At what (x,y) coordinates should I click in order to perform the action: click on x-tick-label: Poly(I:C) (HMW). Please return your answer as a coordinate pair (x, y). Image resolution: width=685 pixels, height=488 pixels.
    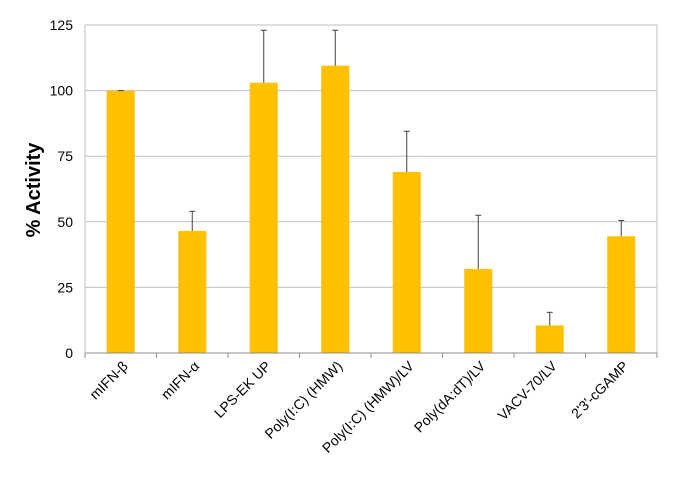
    Looking at the image, I should click on (303, 400).